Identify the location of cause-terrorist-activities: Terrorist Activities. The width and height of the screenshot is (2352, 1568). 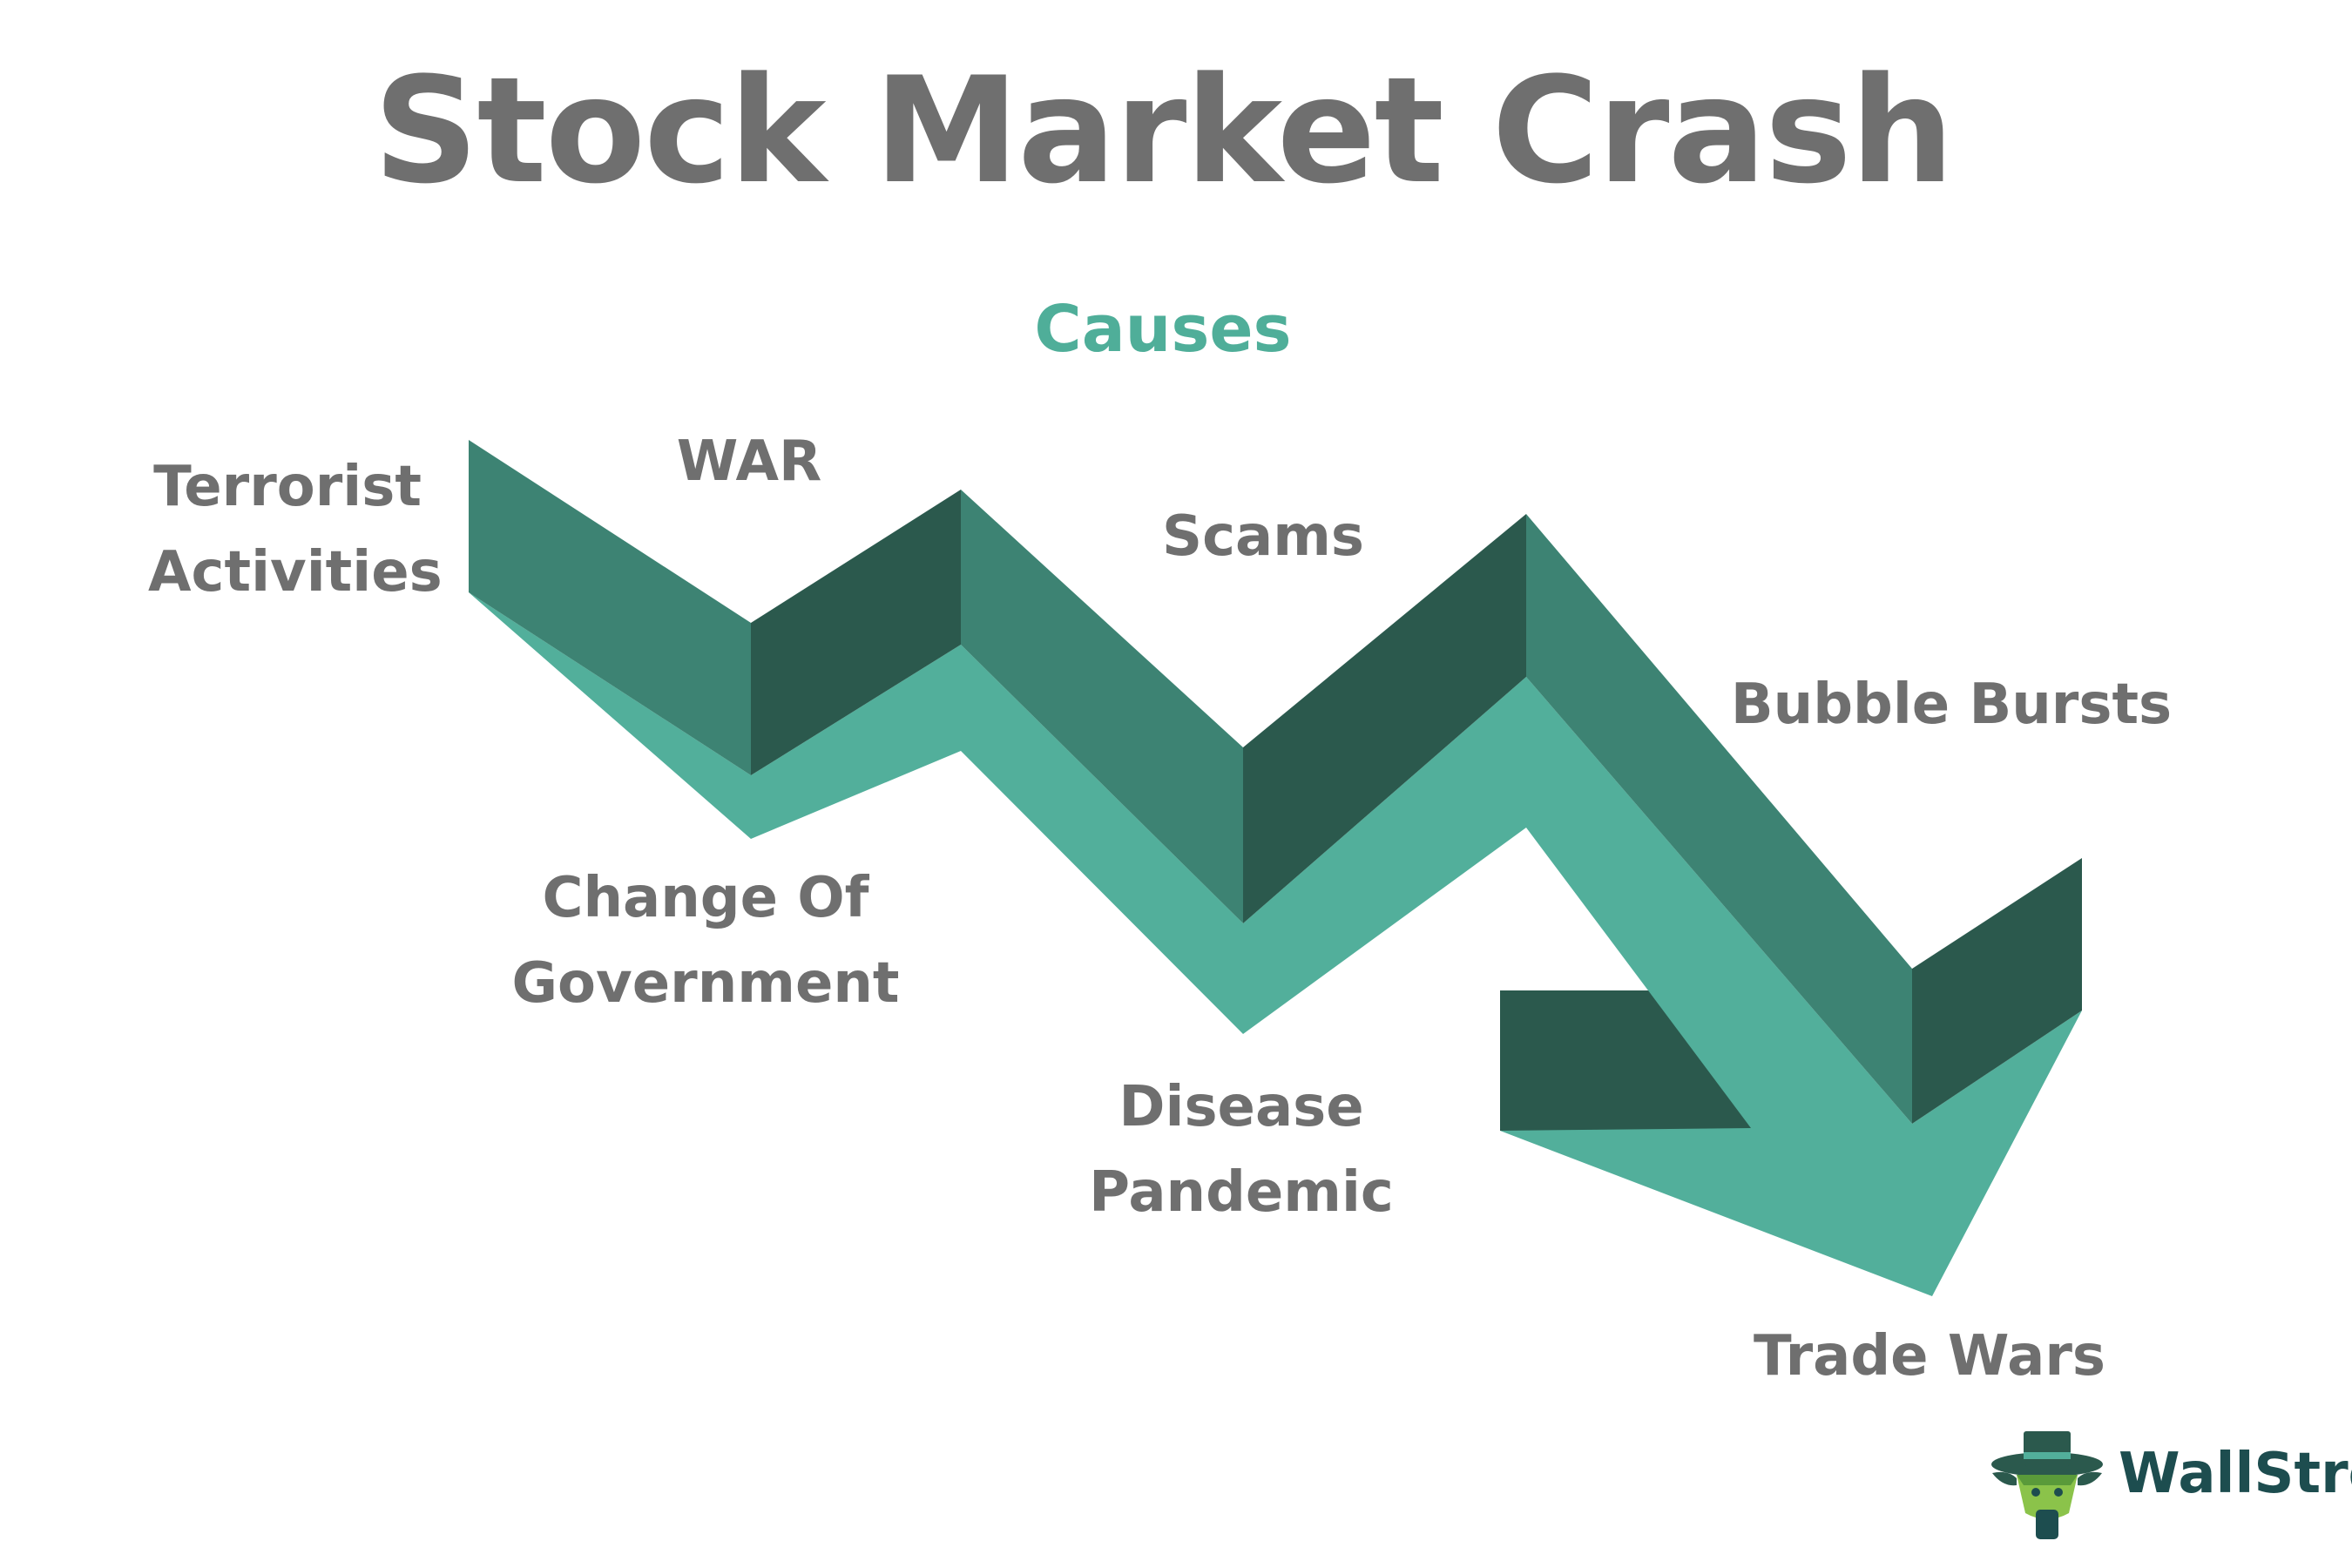
(295, 529).